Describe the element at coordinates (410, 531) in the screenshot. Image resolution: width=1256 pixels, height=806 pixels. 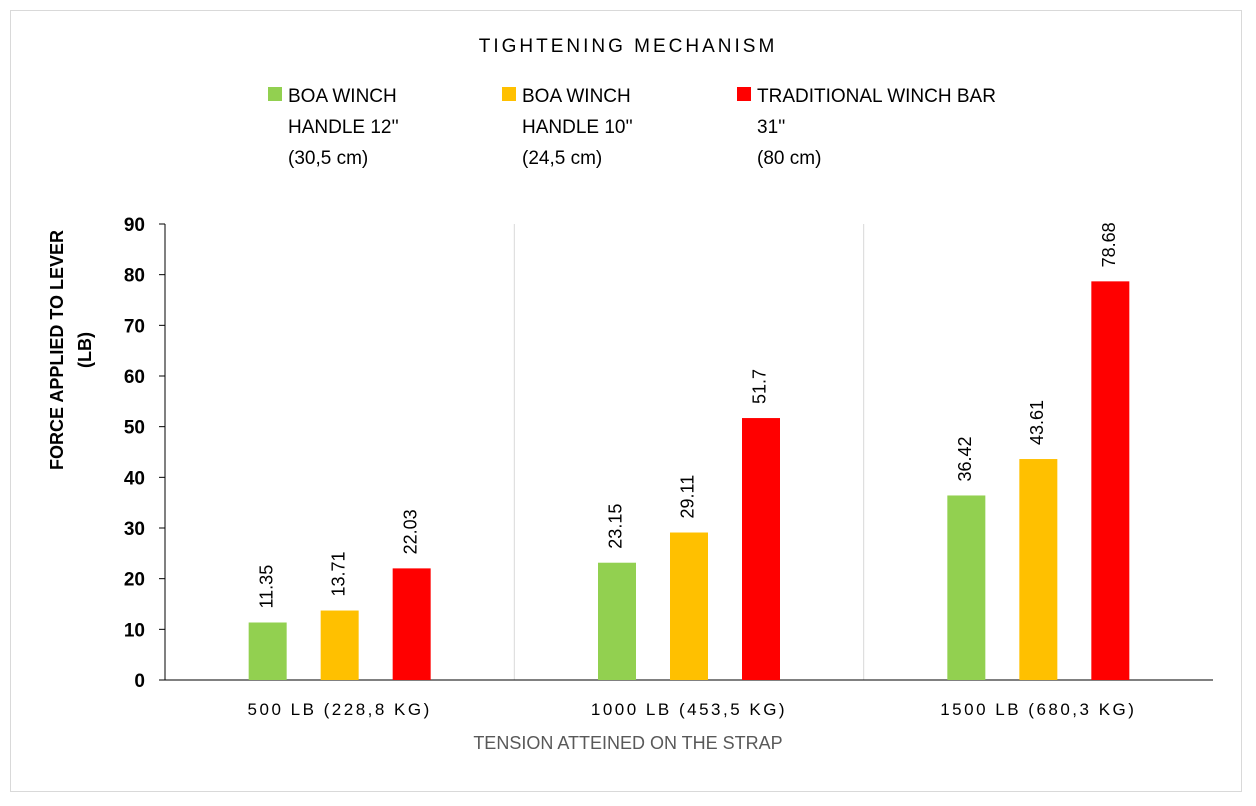
I see `data-label: 22.03` at that location.